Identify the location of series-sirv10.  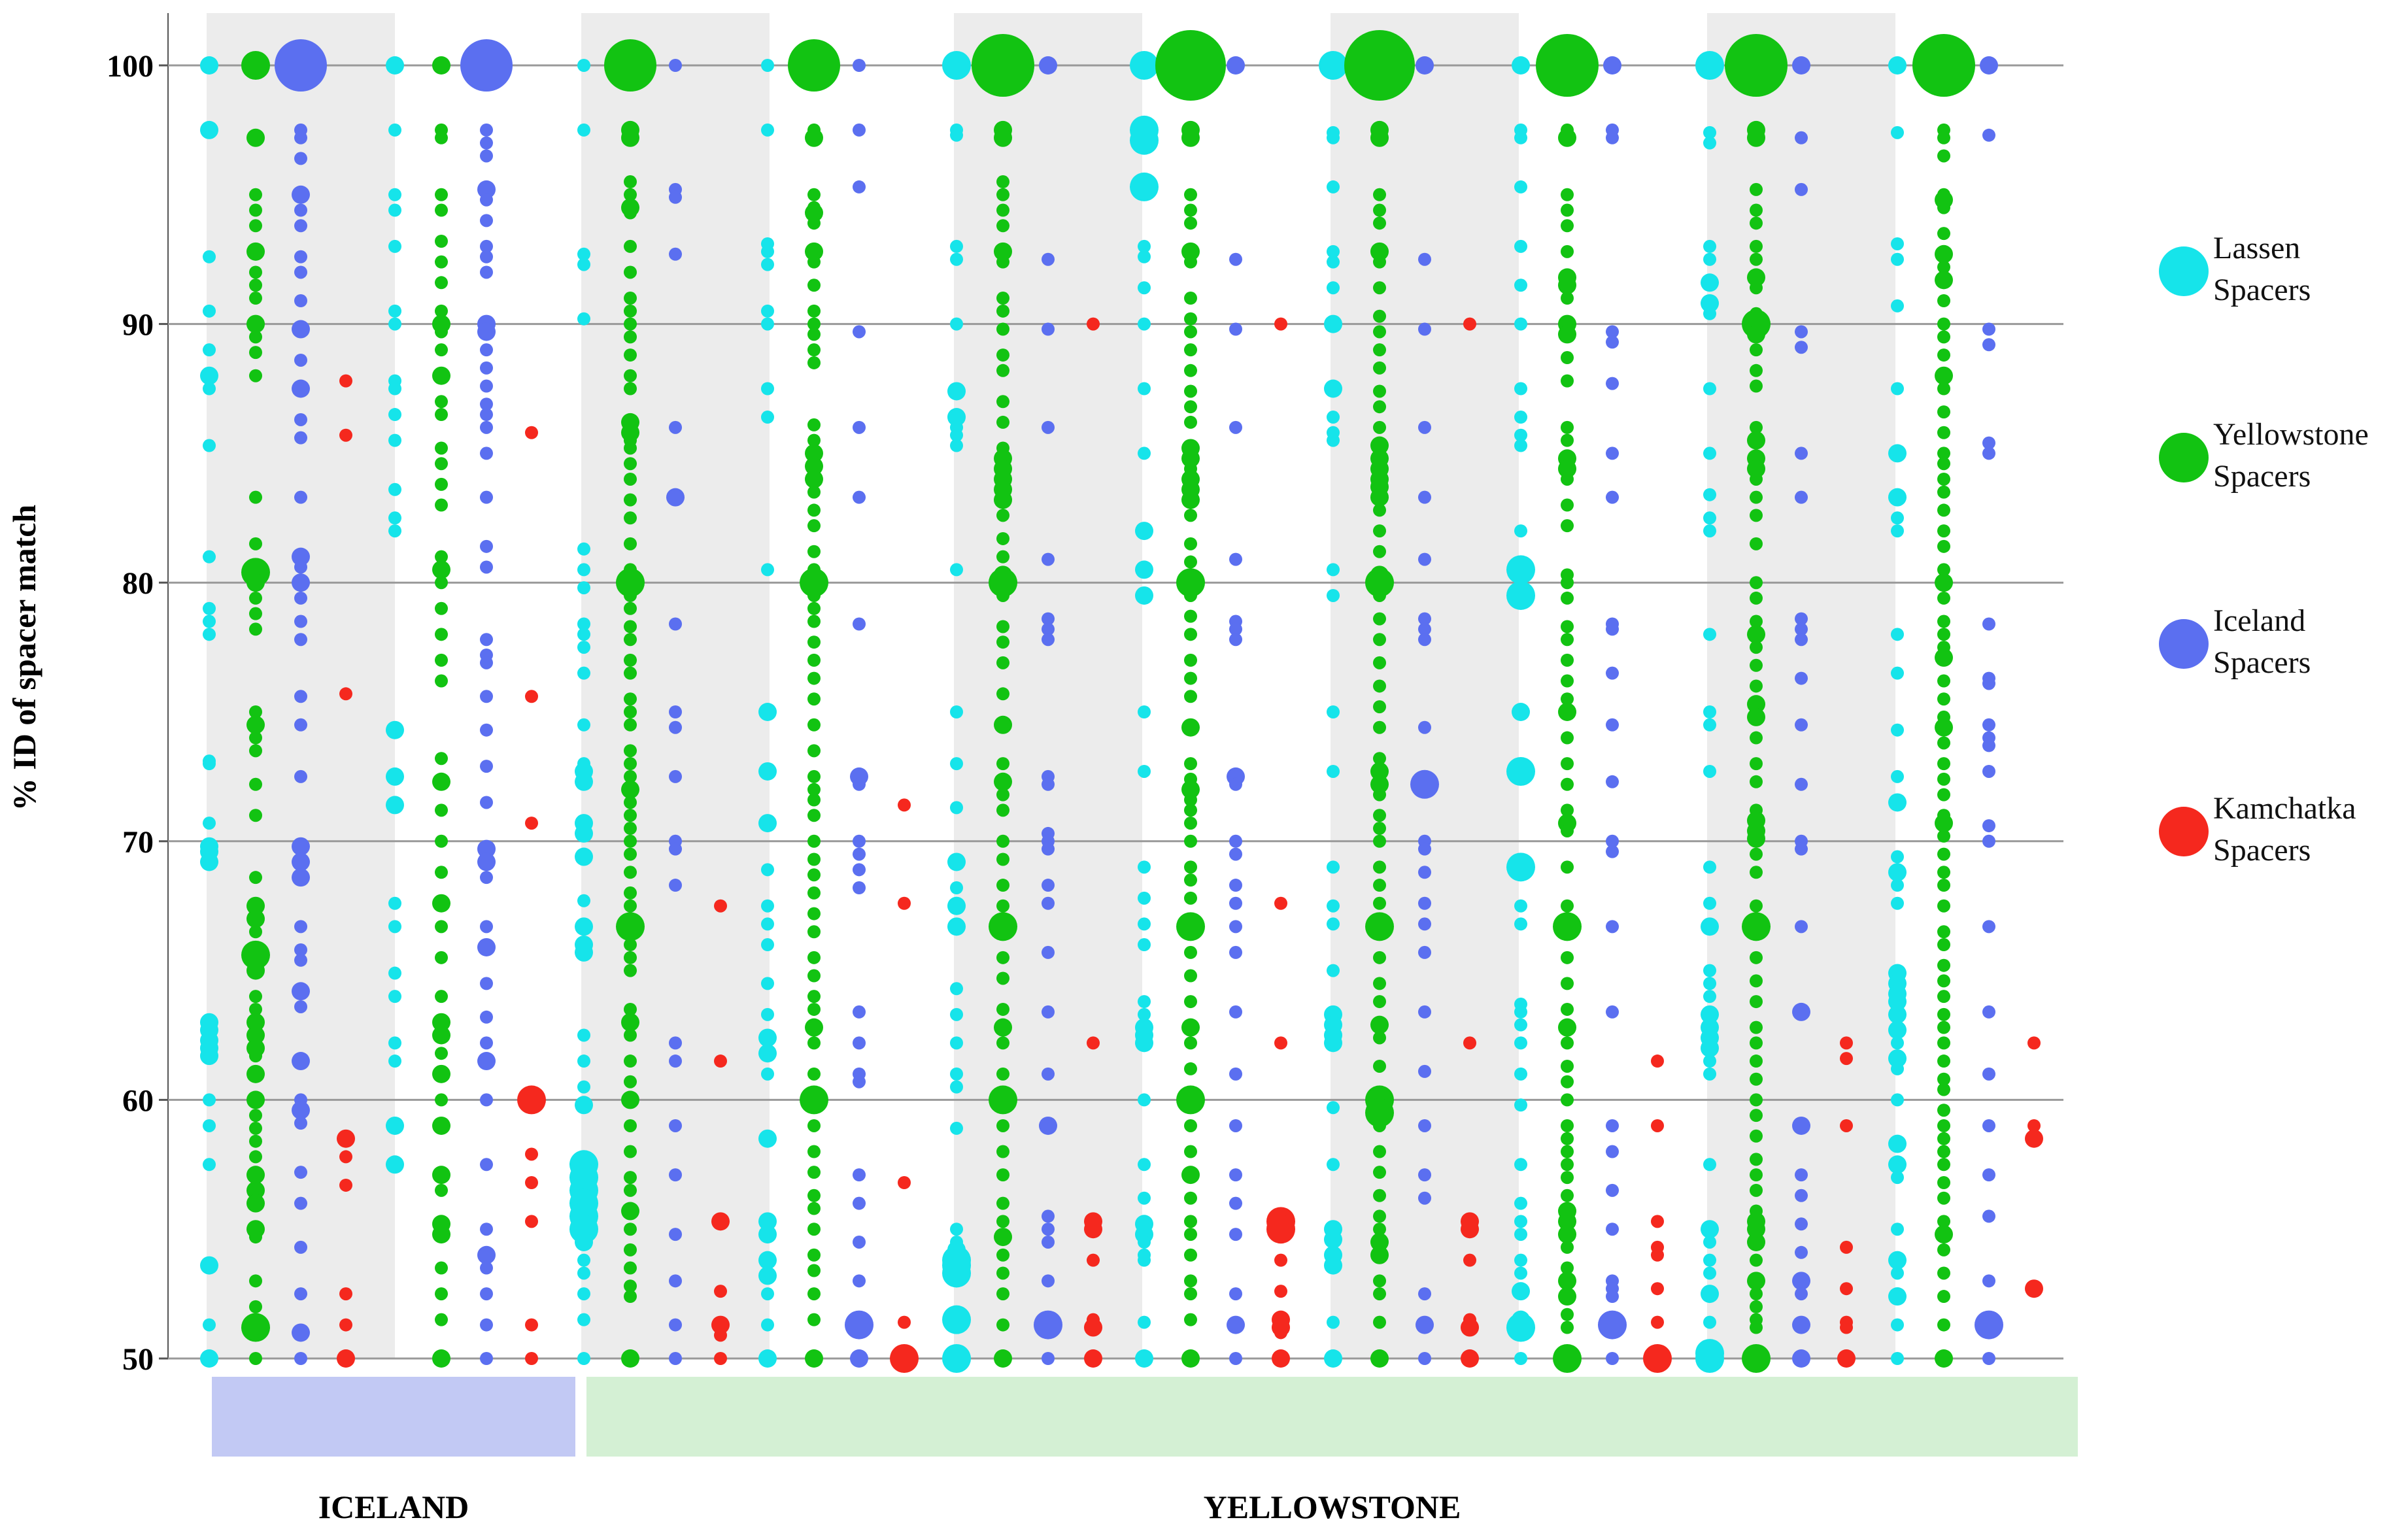
(1965, 701).